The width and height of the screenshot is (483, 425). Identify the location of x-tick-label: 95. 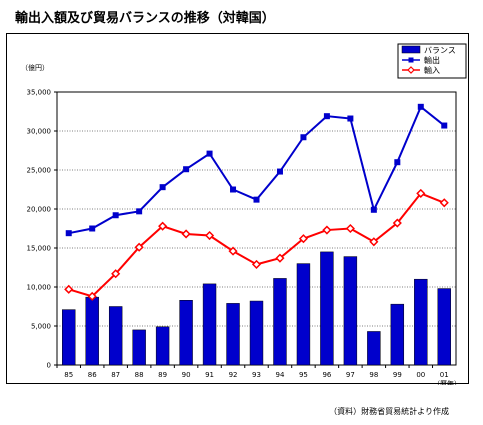
(303, 375).